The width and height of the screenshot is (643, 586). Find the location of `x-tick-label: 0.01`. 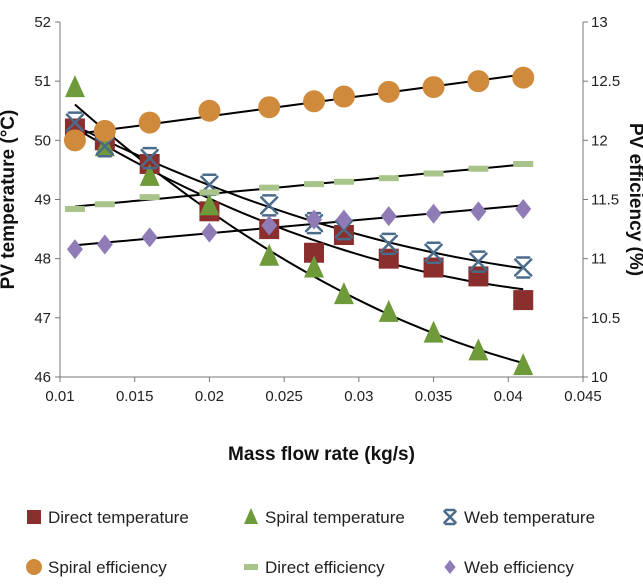

x-tick-label: 0.01 is located at coordinates (59, 396).